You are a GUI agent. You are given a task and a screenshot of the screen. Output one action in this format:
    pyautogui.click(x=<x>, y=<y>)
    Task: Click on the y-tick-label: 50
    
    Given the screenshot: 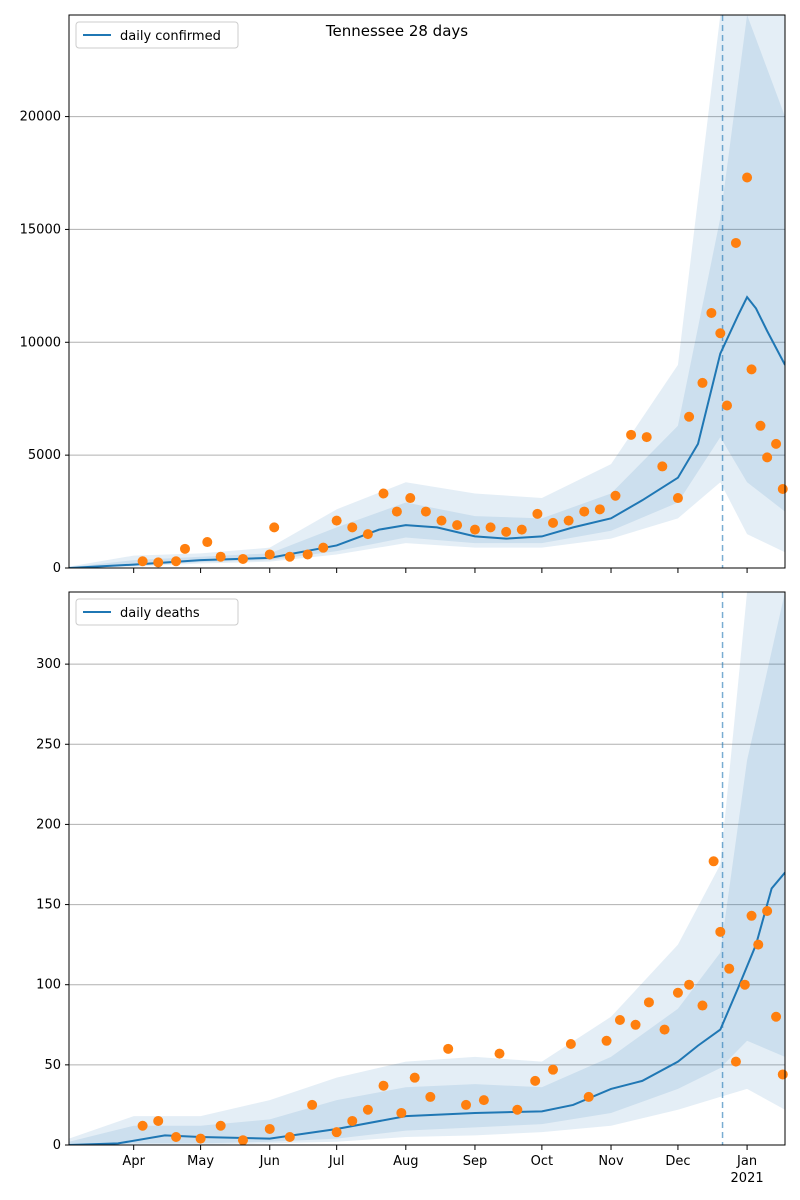 What is the action you would take?
    pyautogui.click(x=52, y=1065)
    